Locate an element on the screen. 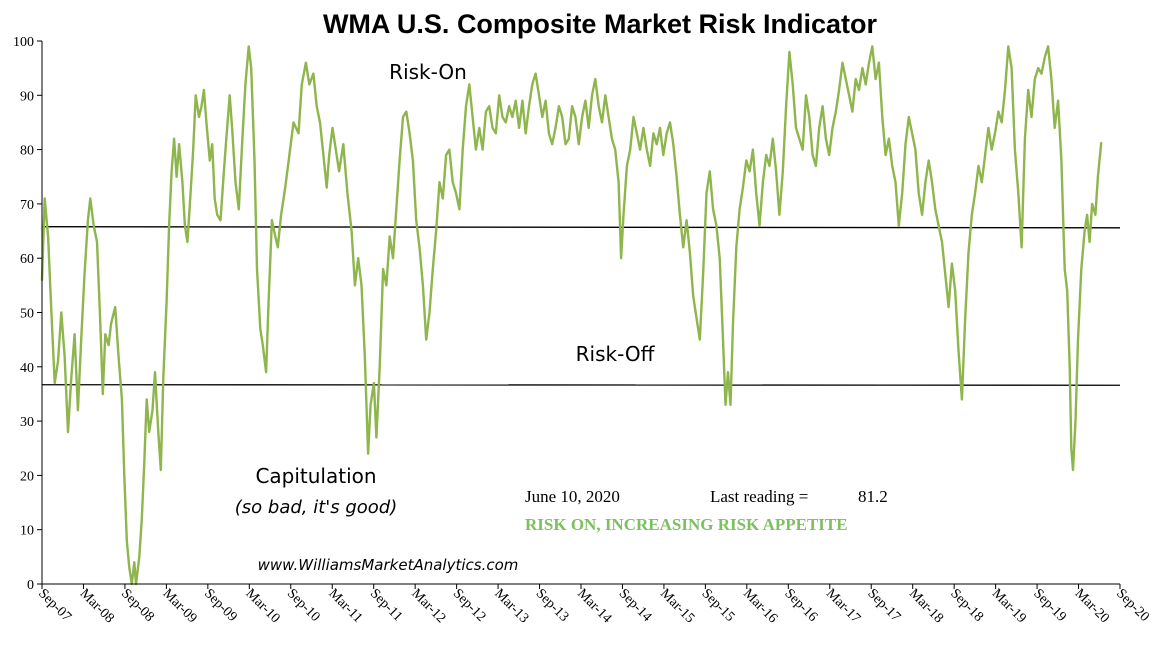 This screenshot has width=1168, height=648. risk-off-line is located at coordinates (581, 385).